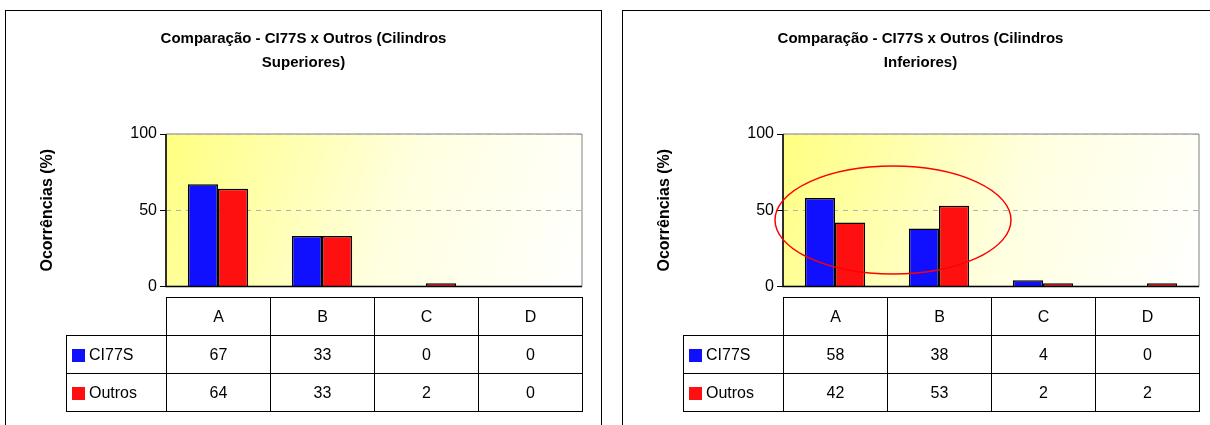 Image resolution: width=1210 pixels, height=425 pixels. What do you see at coordinates (939, 392) in the screenshot?
I see `data-label: 53` at bounding box center [939, 392].